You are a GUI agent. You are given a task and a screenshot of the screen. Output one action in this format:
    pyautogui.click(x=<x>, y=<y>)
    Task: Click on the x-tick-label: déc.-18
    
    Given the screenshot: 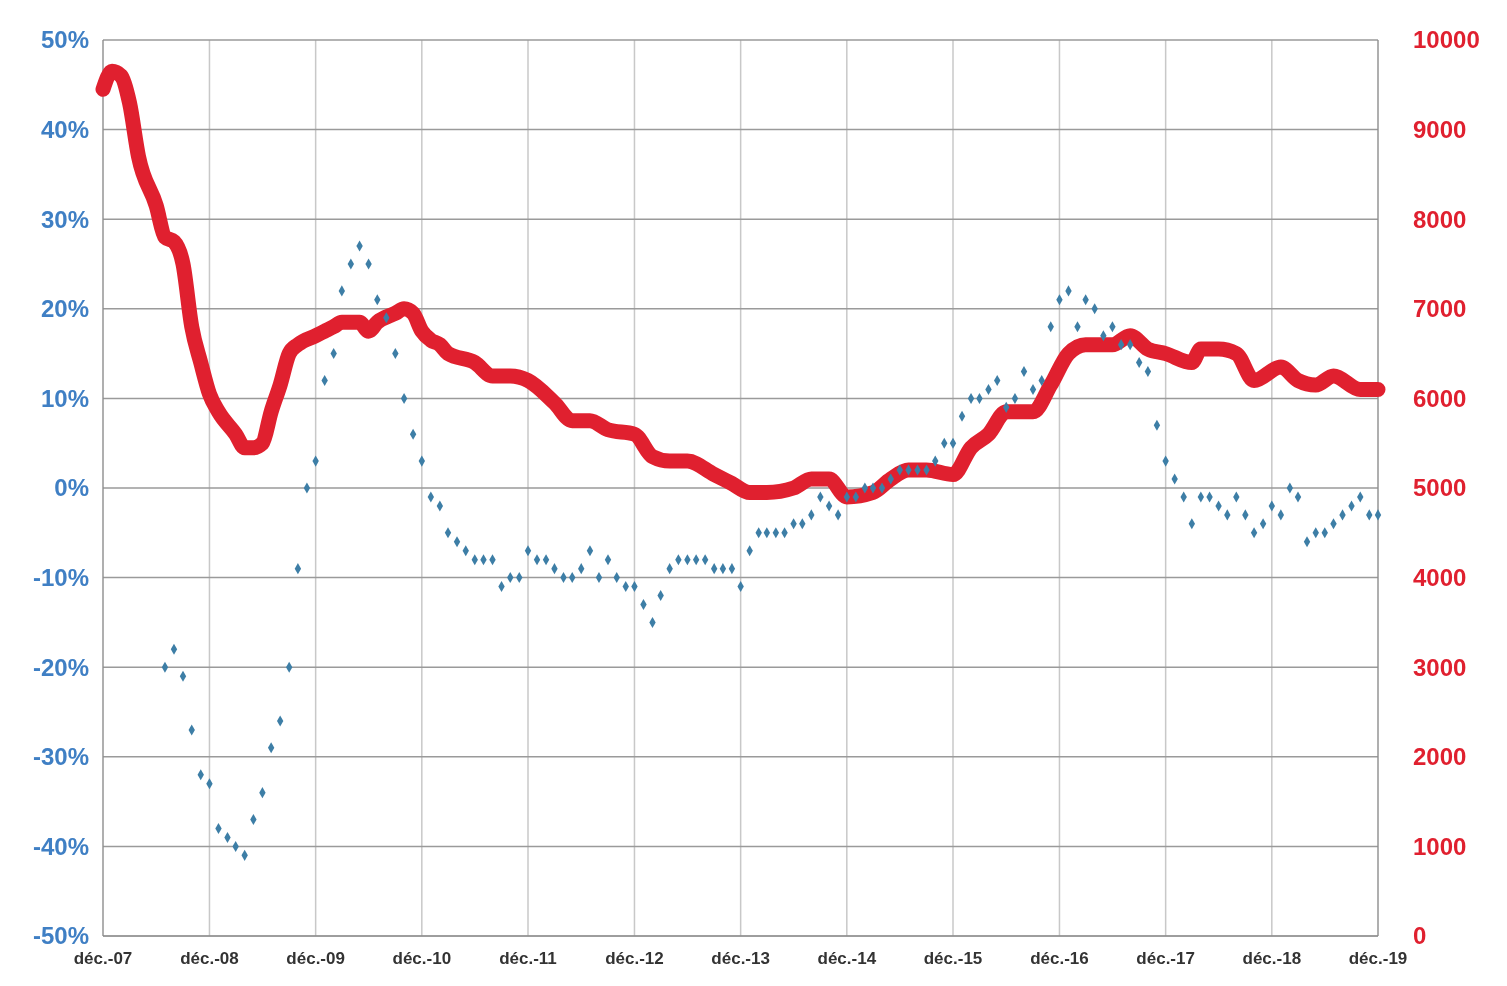 What is the action you would take?
    pyautogui.click(x=1272, y=958)
    